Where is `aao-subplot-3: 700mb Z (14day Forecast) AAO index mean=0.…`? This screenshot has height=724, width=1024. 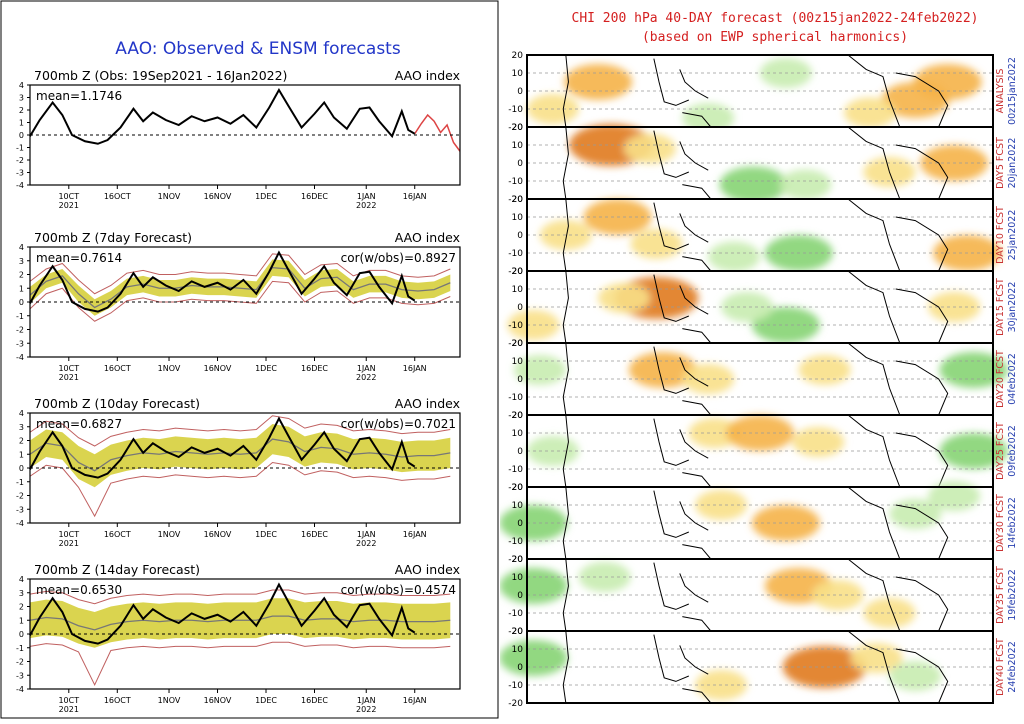
aao-subplot-3: 700mb Z (14day Forecast) AAO index mean=0.… is located at coordinates (238, 638).